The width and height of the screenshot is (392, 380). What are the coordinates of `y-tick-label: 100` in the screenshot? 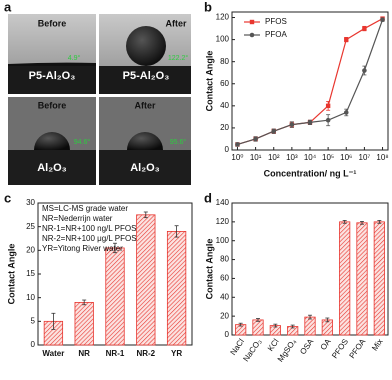 It's located at (223, 240).